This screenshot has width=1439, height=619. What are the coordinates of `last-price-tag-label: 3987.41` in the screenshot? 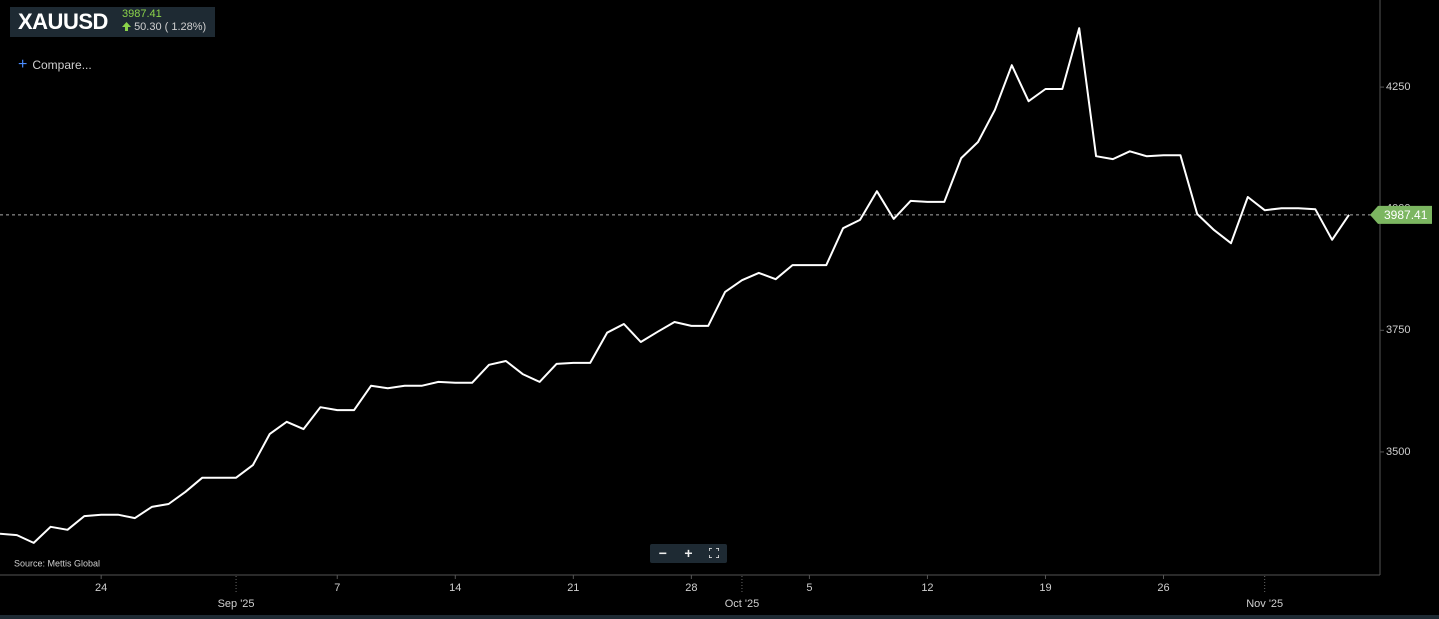 It's located at (1406, 215).